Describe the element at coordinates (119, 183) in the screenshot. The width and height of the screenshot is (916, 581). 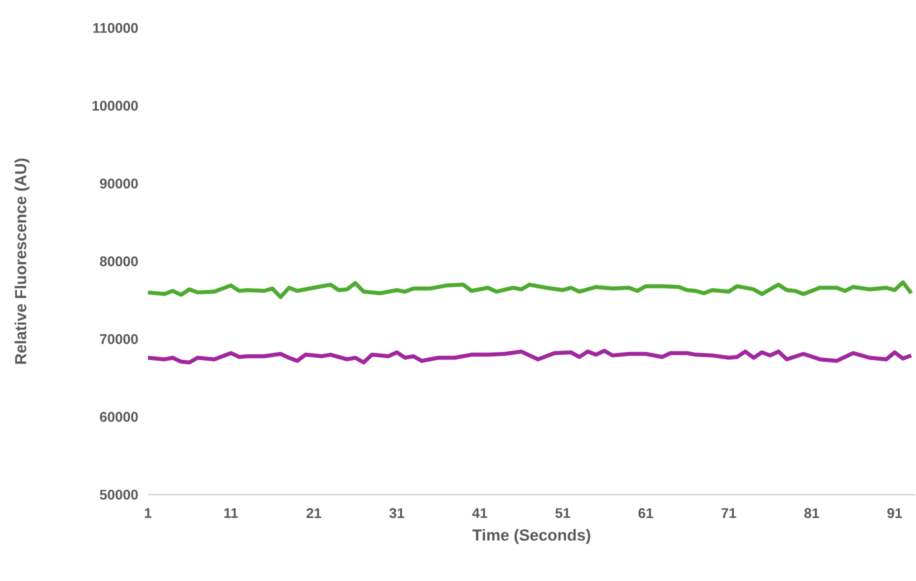
I see `y-tick-label: 90000` at that location.